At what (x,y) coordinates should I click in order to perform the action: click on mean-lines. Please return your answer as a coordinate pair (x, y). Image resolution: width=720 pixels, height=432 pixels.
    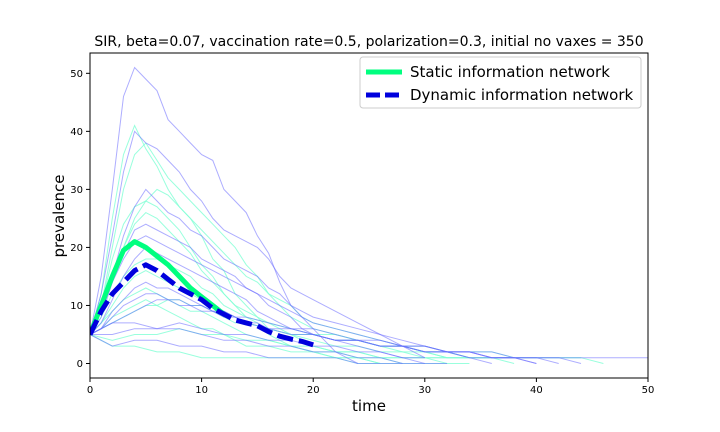
    Looking at the image, I should click on (202, 293).